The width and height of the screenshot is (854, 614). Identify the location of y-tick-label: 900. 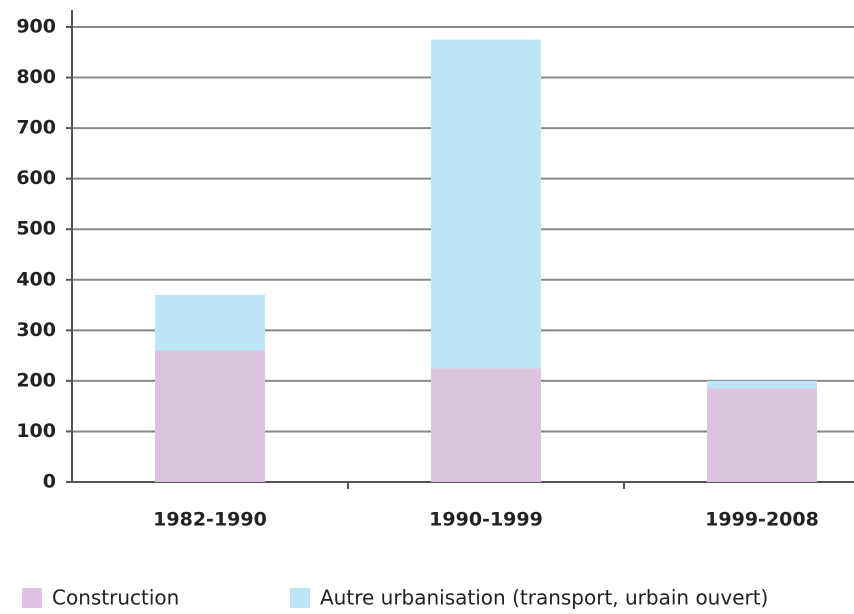
(36, 27).